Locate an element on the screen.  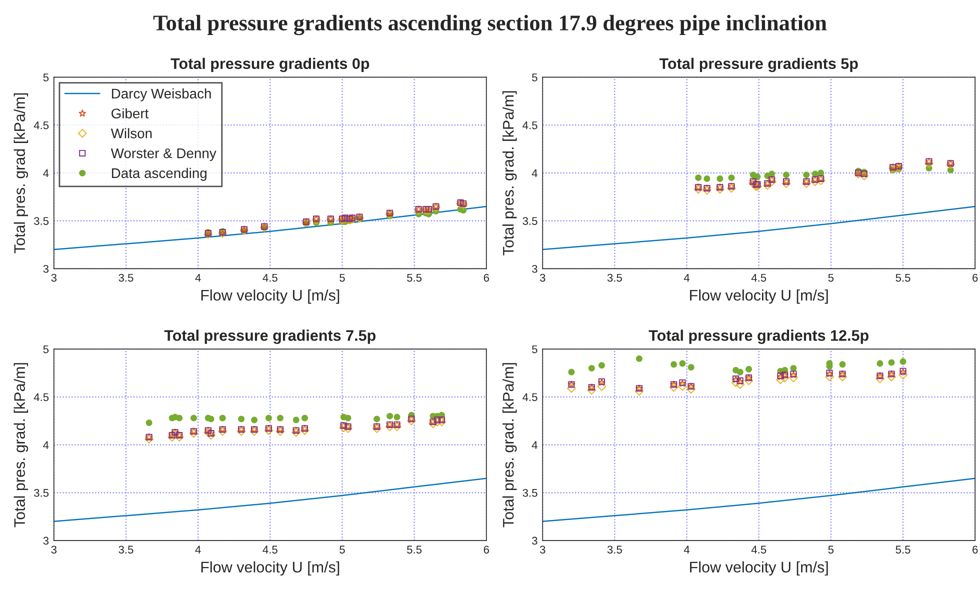
legend-label: Data ascending is located at coordinates (159, 174).